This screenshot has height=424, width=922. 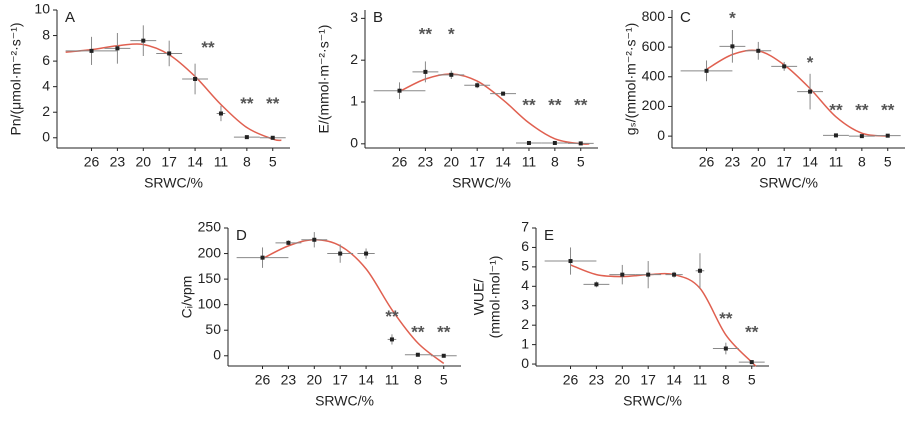 What do you see at coordinates (324, 79) in the screenshot?
I see `y-axis-label: E/(mmol·m⁻²·s⁻¹)` at bounding box center [324, 79].